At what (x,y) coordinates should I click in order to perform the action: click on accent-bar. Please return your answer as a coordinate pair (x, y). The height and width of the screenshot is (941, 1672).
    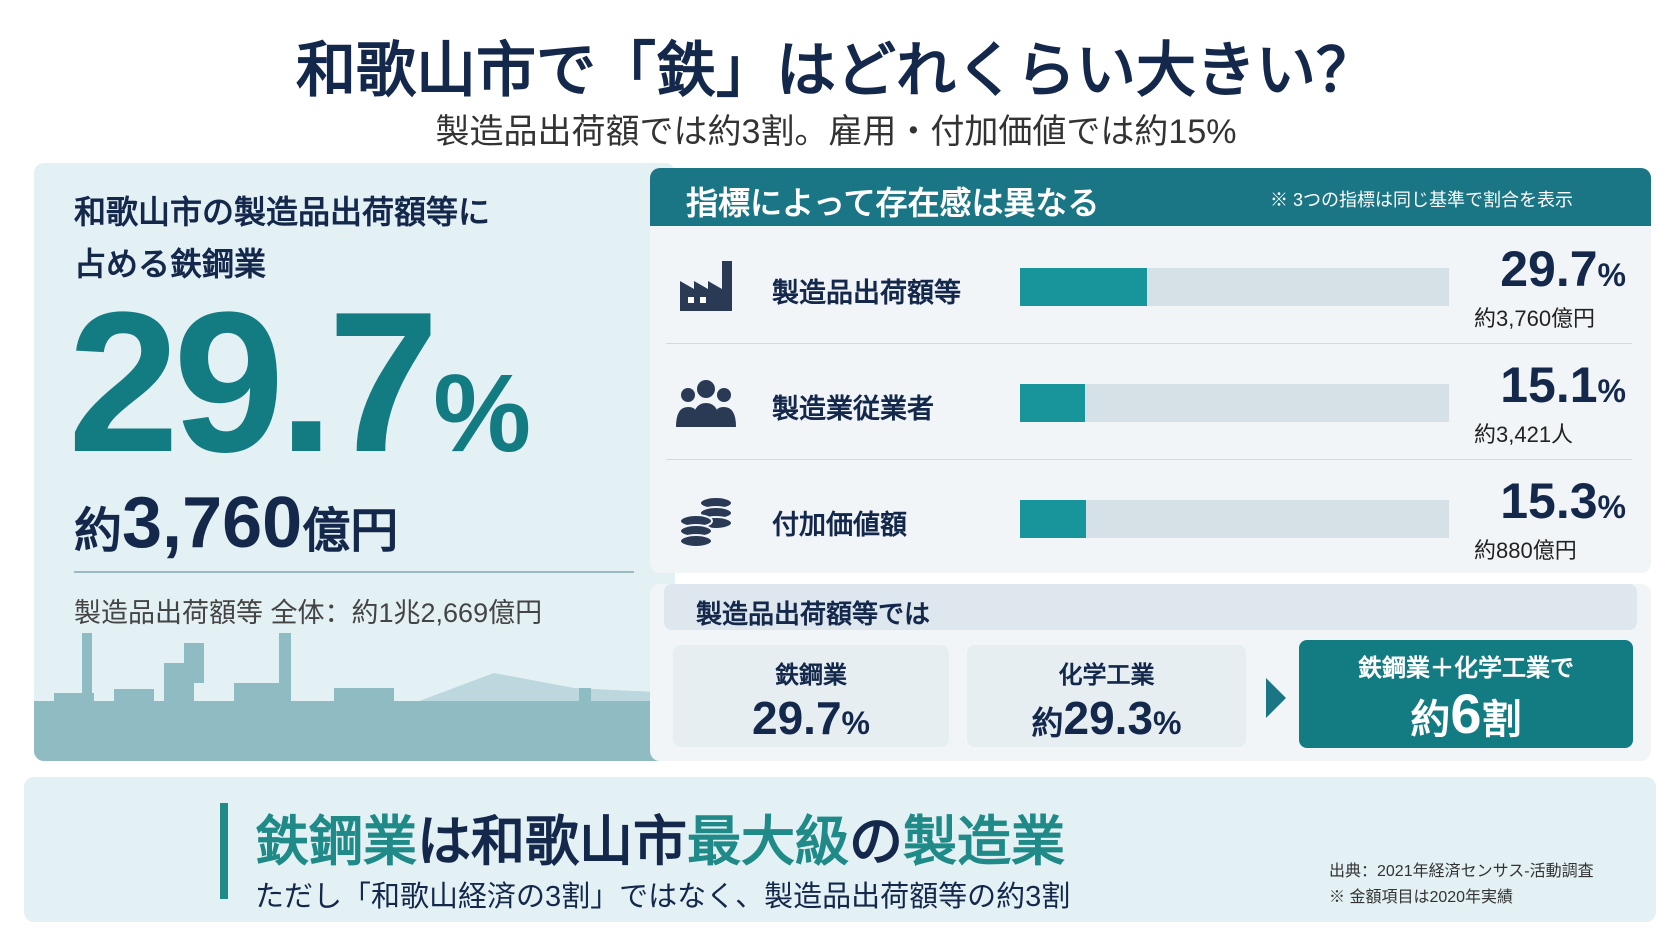
    Looking at the image, I should click on (224, 851).